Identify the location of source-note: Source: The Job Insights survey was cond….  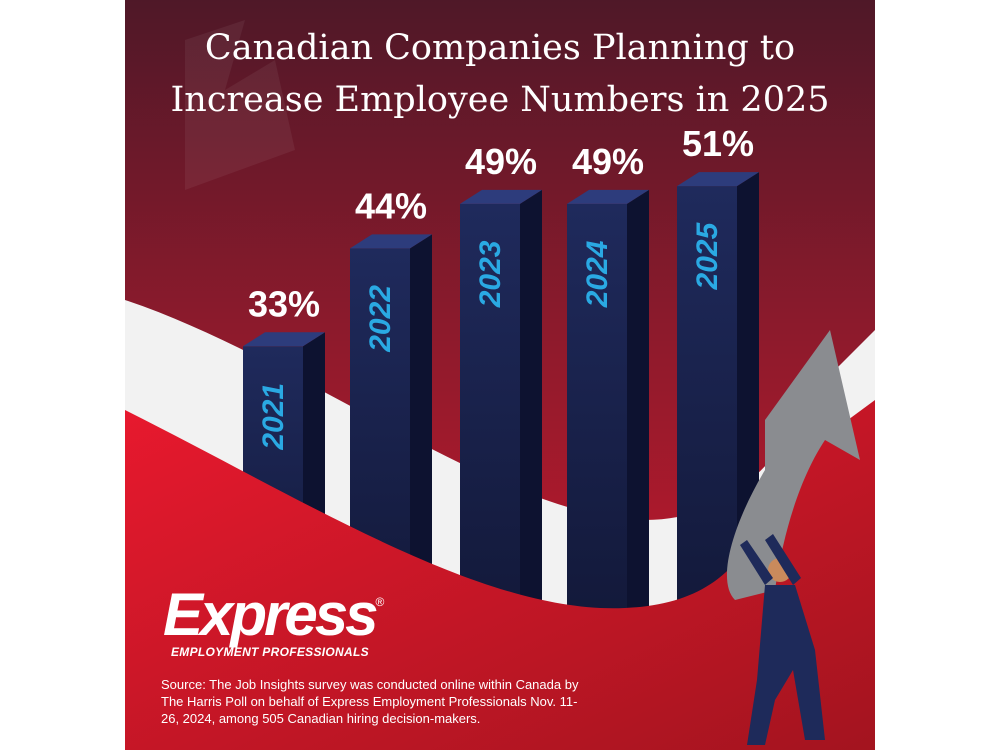
(370, 701).